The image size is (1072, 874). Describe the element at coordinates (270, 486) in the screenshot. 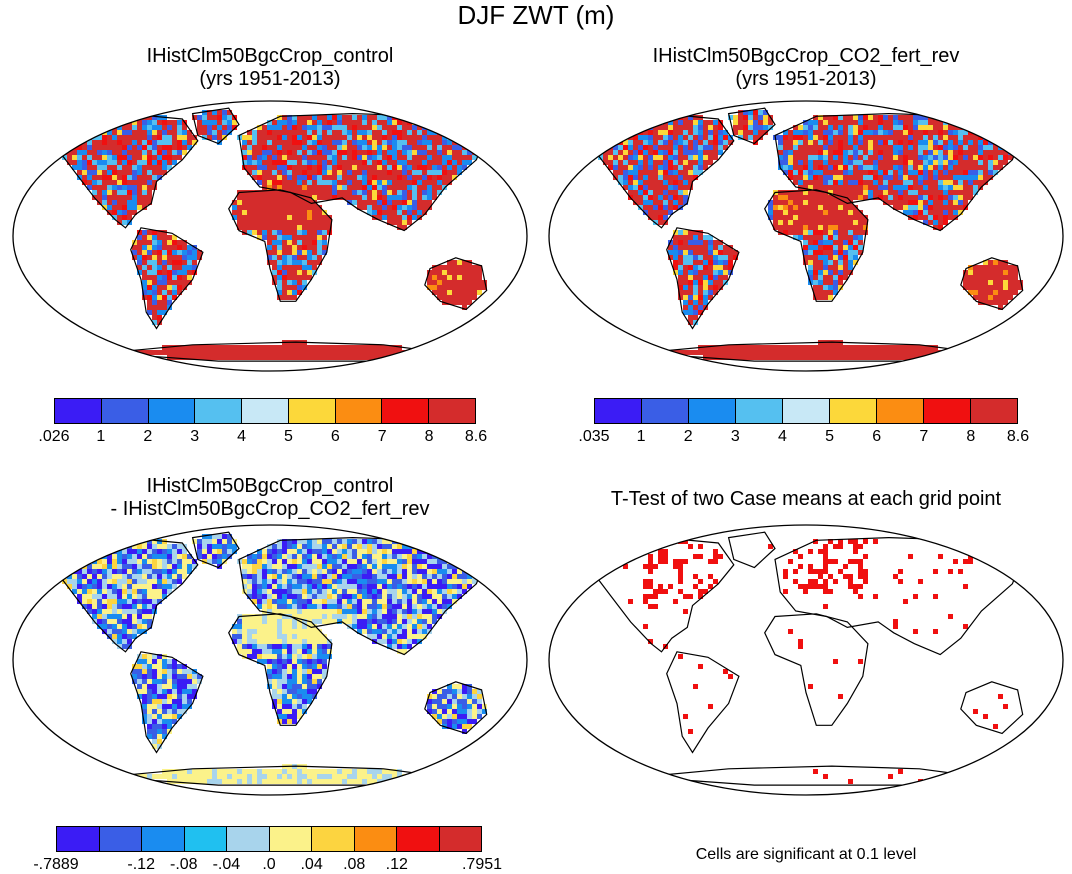

I see `panel-title-difference-line1: IHistClm50BgcCrop_control` at that location.